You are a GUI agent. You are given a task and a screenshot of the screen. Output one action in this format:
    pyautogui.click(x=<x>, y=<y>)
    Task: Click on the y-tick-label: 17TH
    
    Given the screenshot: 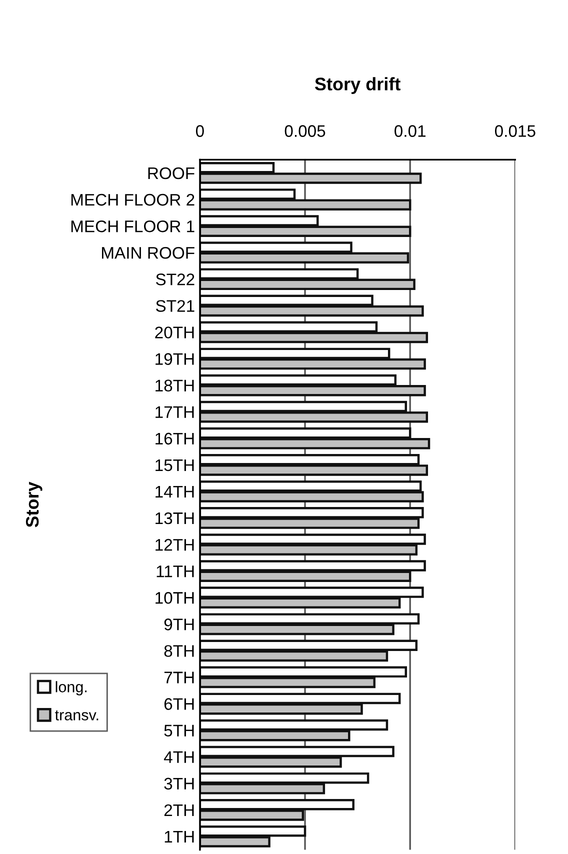 What is the action you would take?
    pyautogui.click(x=175, y=412)
    